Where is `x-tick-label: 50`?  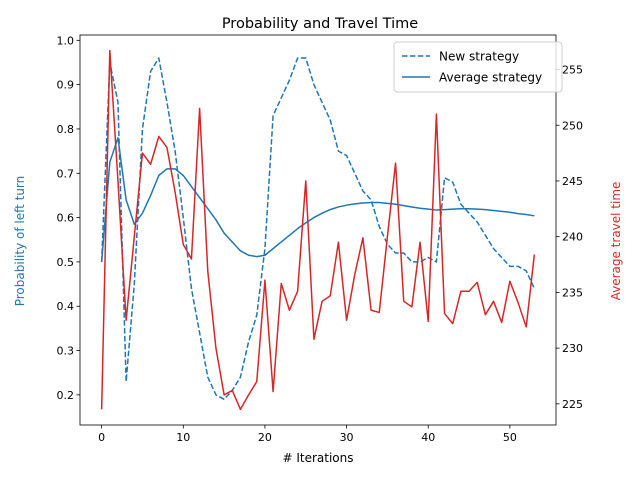 x-tick-label: 50 is located at coordinates (510, 437).